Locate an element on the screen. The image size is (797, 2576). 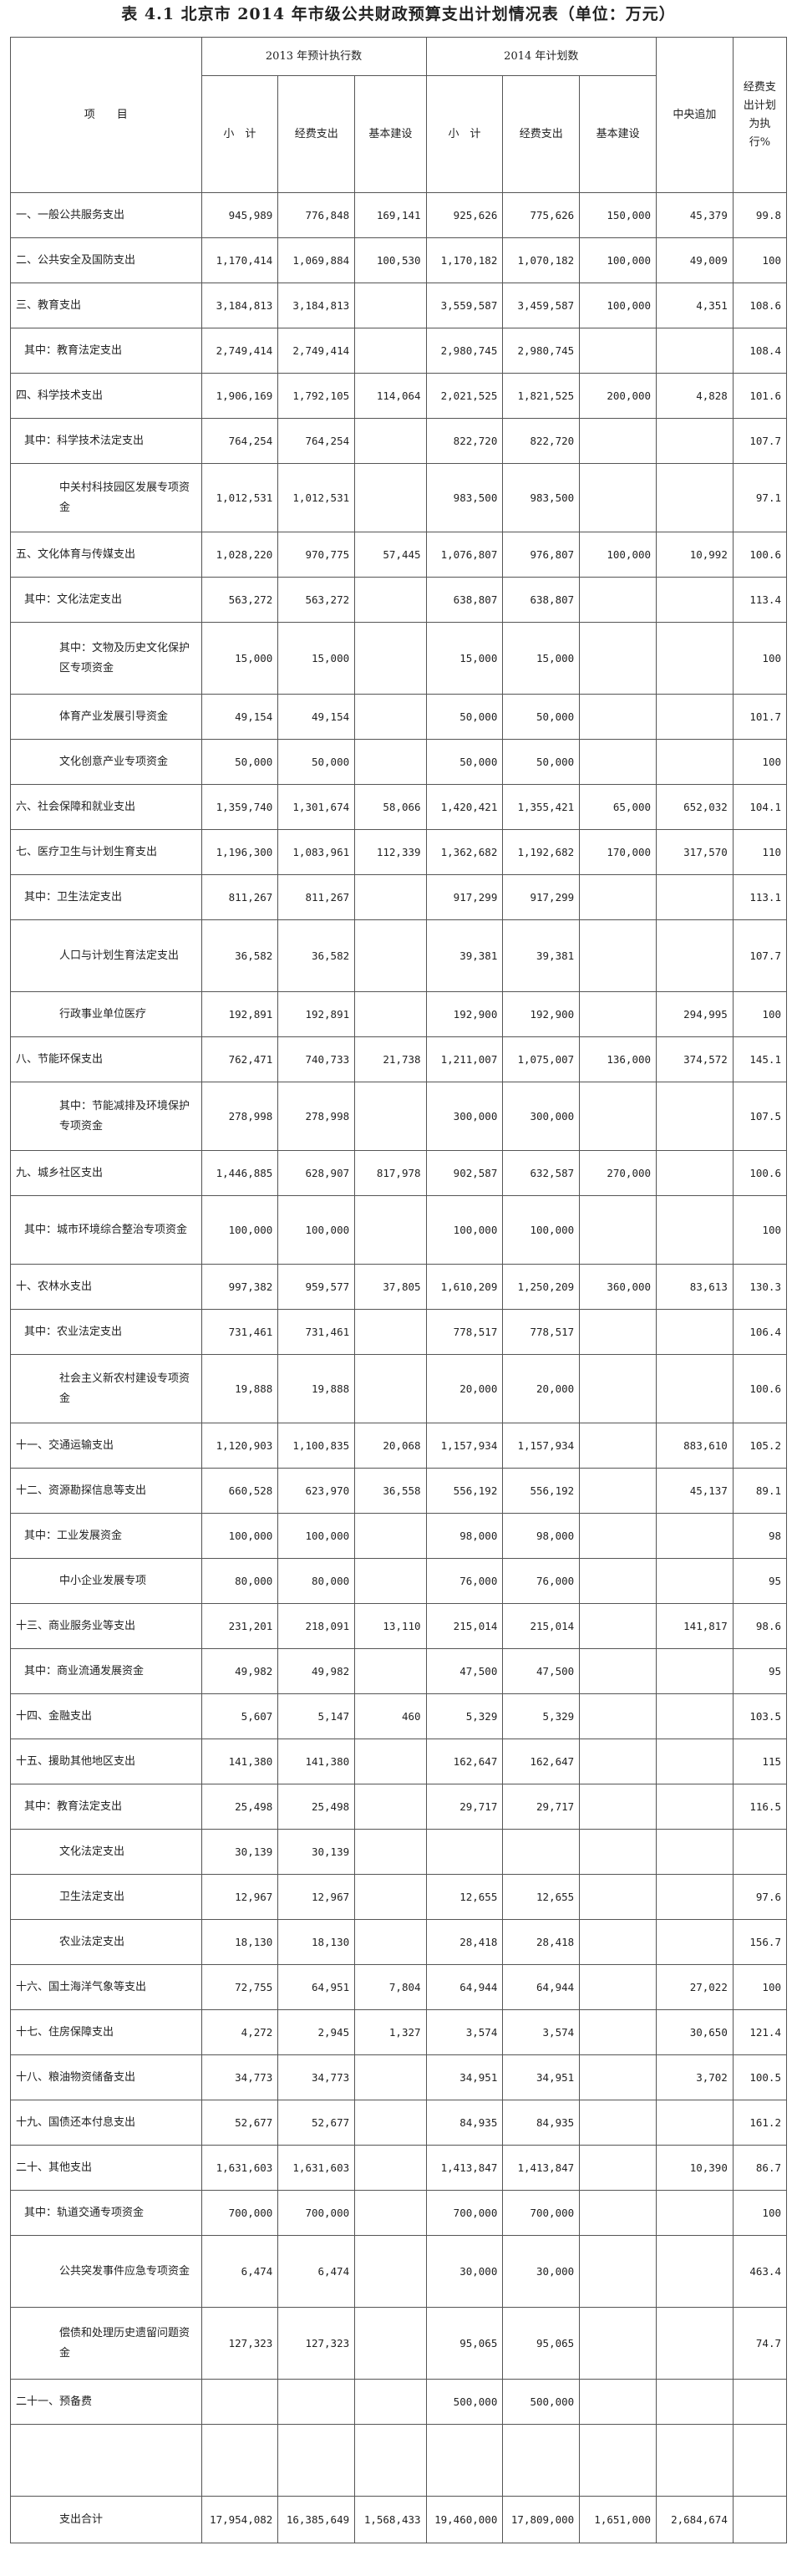
row-value: 100 is located at coordinates (760, 1014).